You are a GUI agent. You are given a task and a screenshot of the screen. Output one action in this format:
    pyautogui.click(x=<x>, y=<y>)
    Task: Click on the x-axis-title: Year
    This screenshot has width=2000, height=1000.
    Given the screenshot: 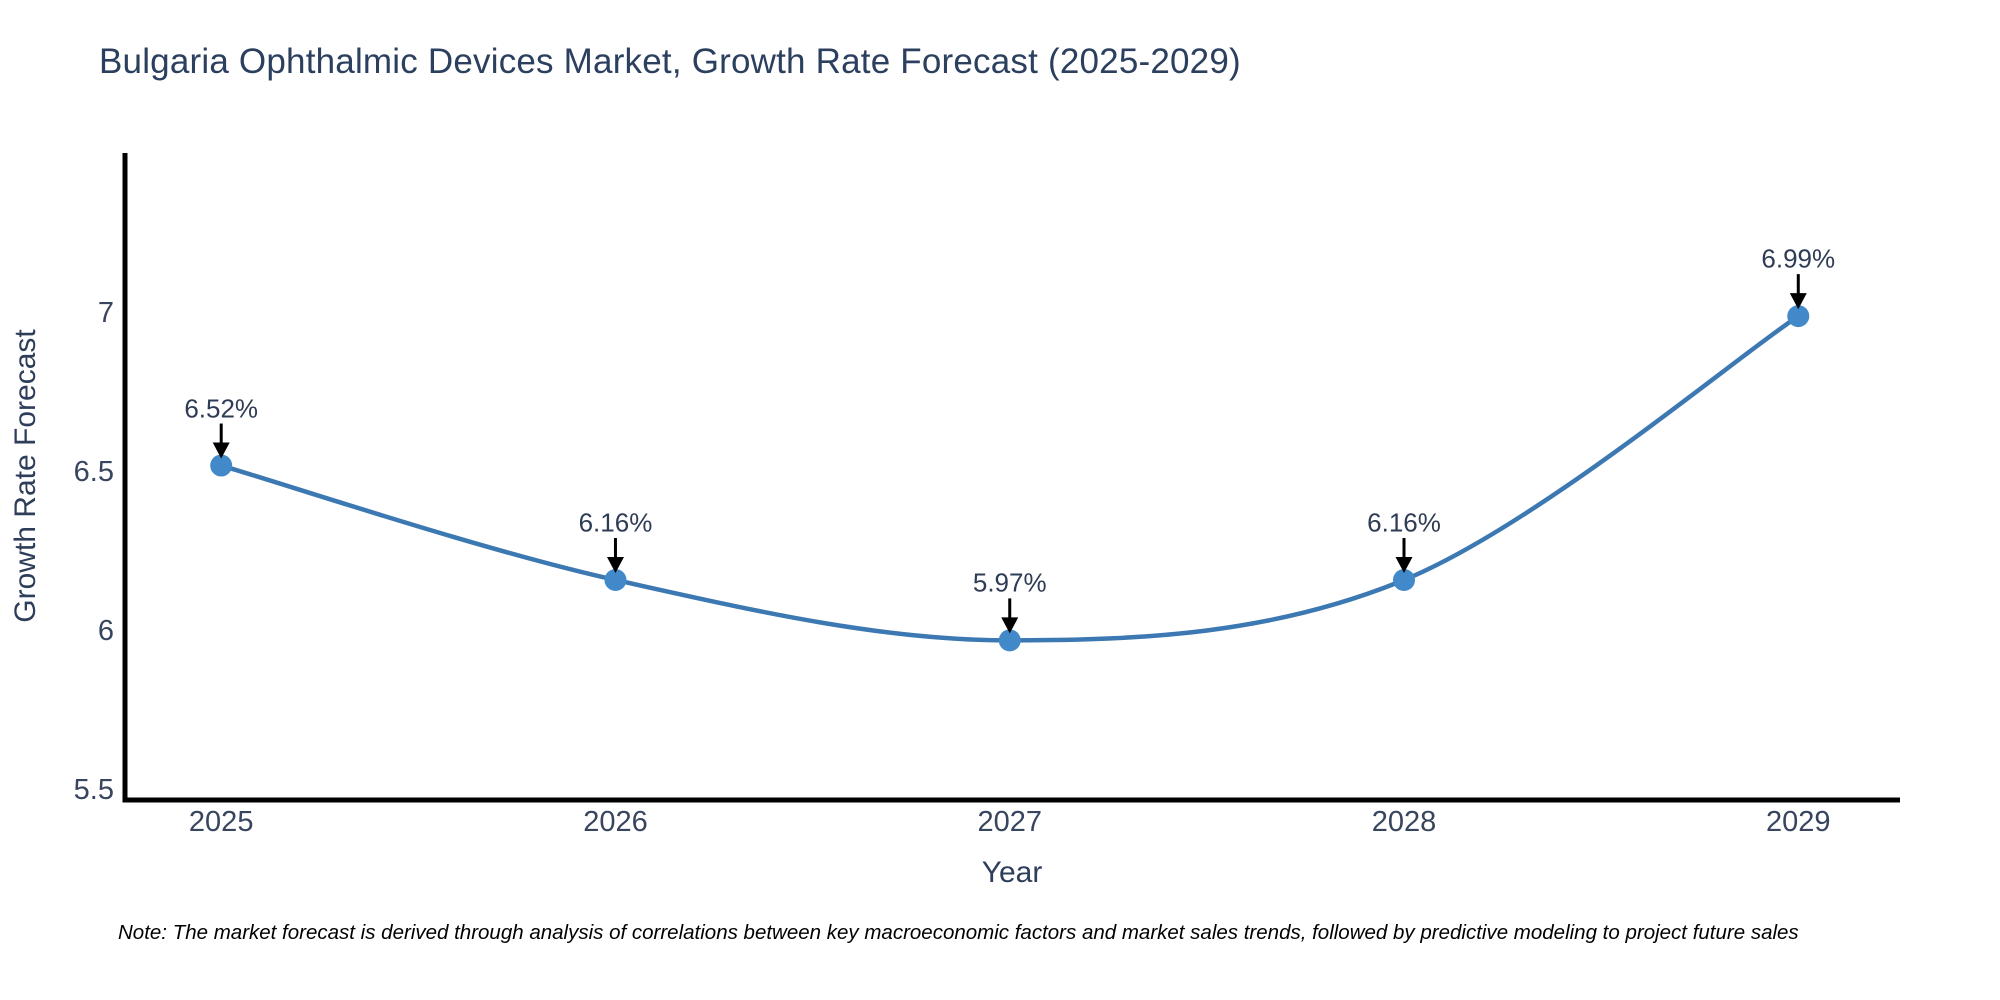 What is the action you would take?
    pyautogui.click(x=1012, y=872)
    